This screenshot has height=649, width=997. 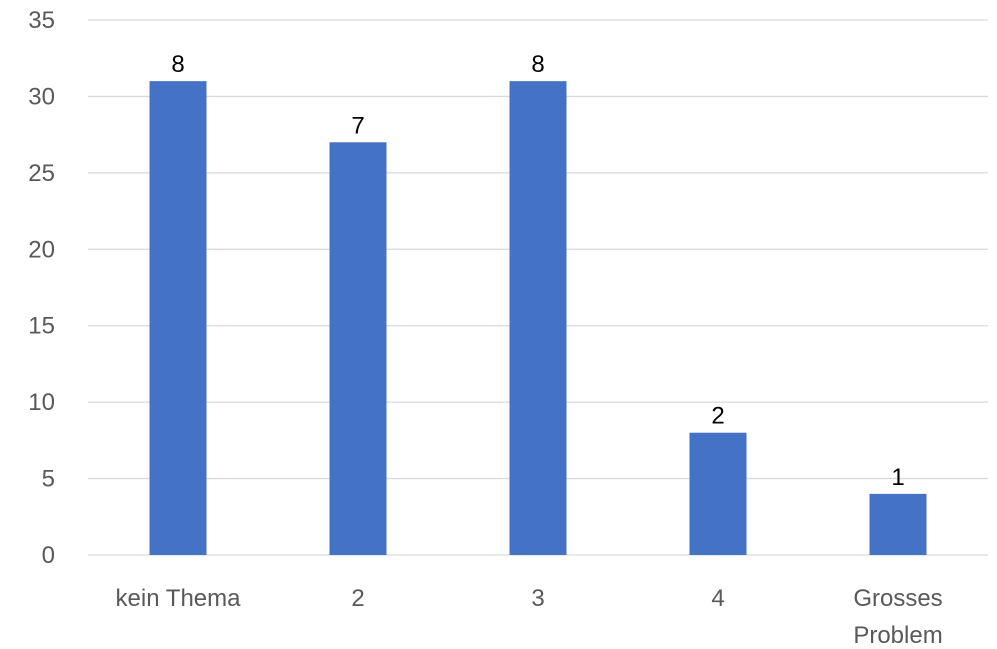 What do you see at coordinates (717, 416) in the screenshot?
I see `data-label: 2` at bounding box center [717, 416].